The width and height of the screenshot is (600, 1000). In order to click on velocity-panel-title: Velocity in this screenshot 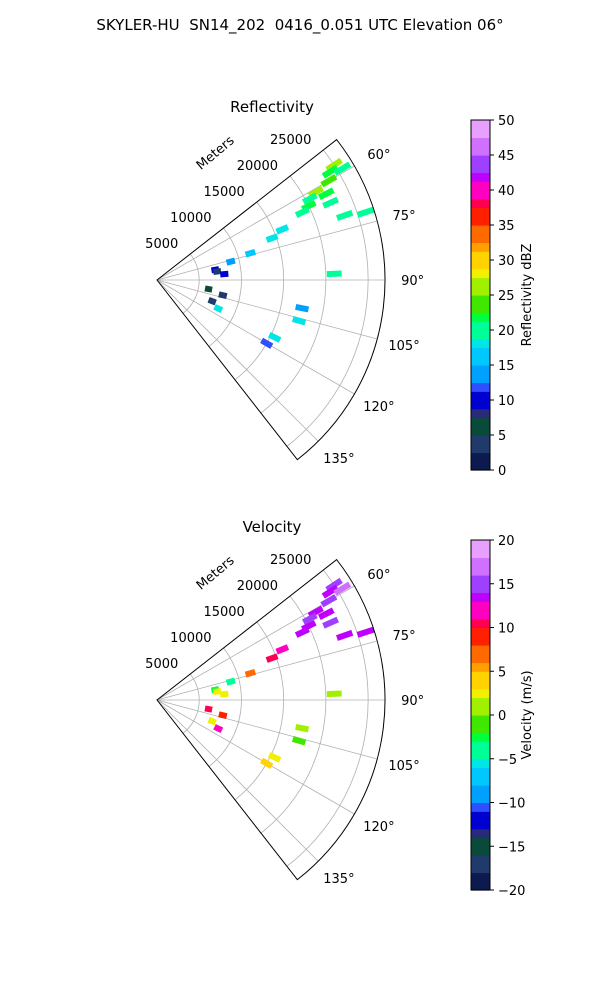, I will do `click(272, 527)`.